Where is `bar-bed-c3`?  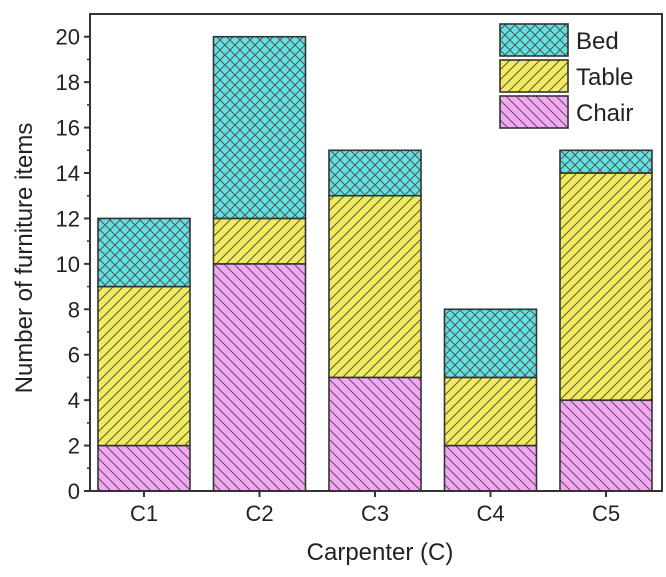 bar-bed-c3 is located at coordinates (375, 173).